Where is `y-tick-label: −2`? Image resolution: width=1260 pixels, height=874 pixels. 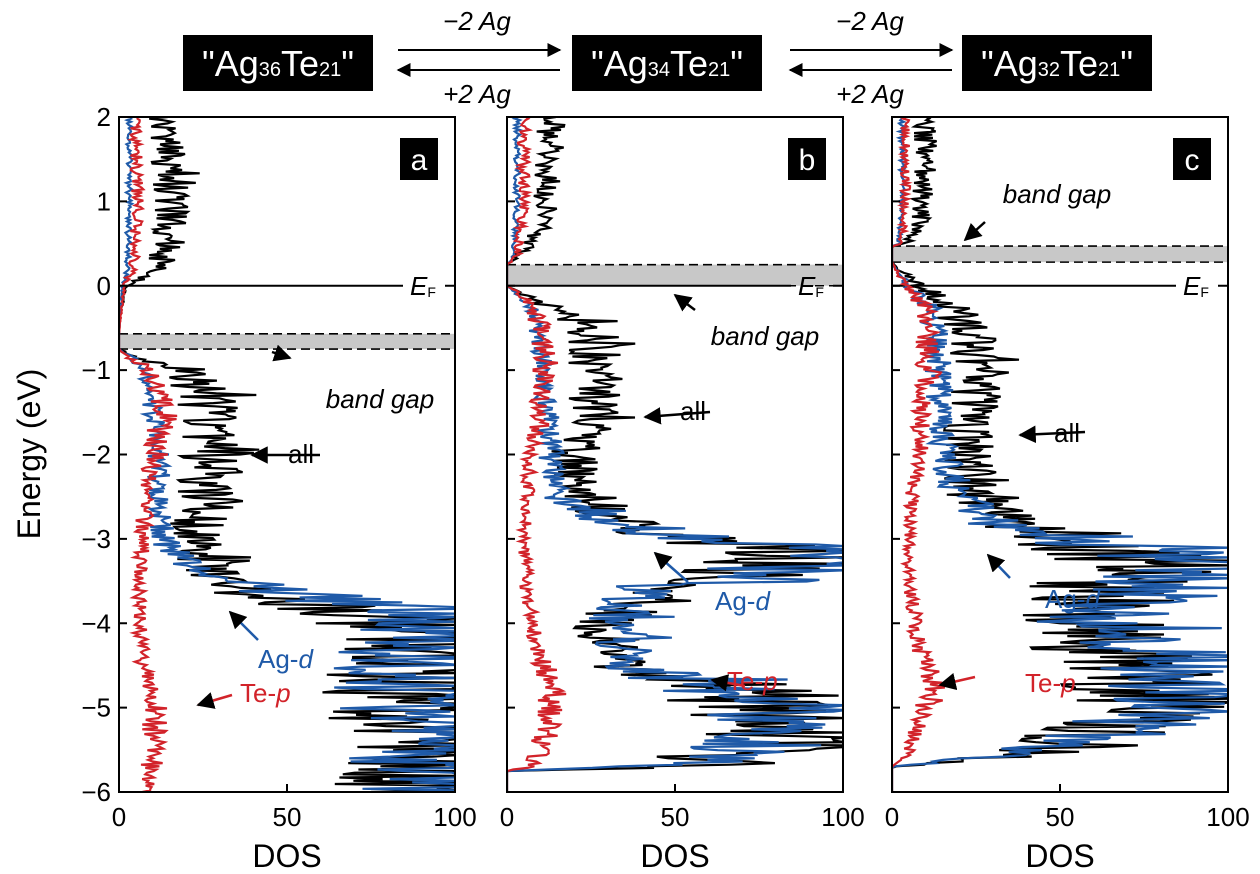
y-tick-label: −2 is located at coordinates (96, 455).